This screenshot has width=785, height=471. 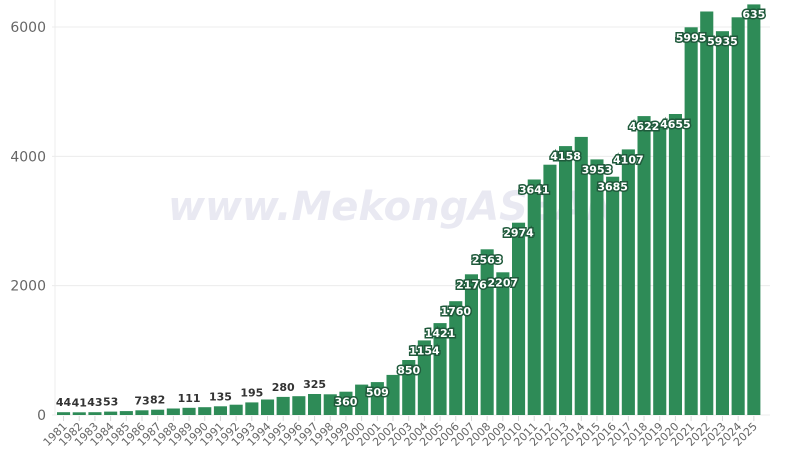 What do you see at coordinates (126, 413) in the screenshot?
I see `bar-1985` at bounding box center [126, 413].